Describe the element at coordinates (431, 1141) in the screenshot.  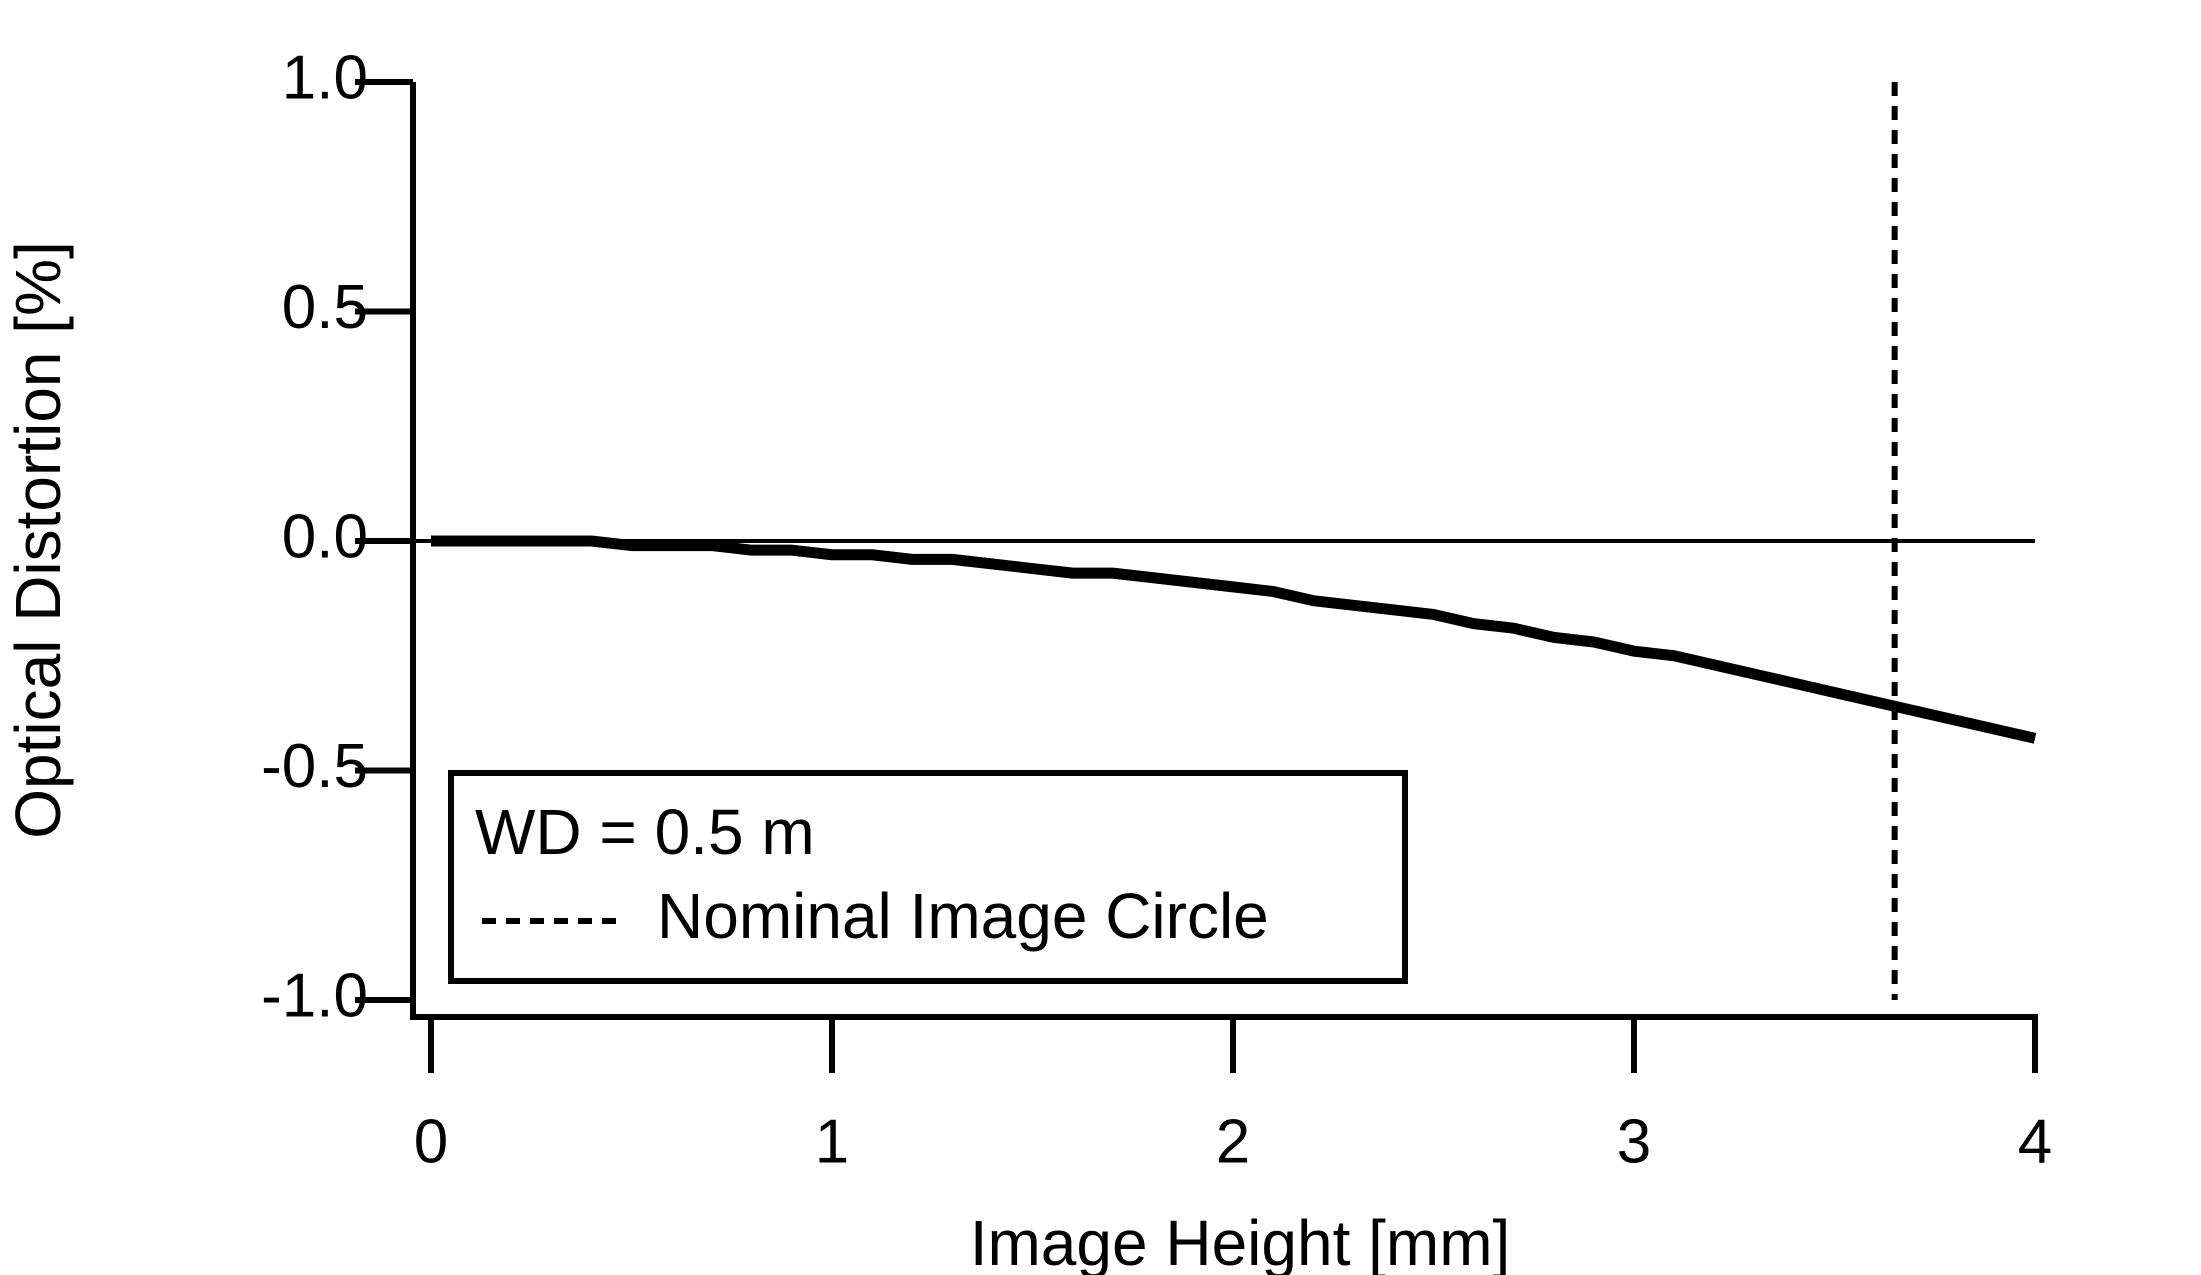
I see `x-tick-label: 0` at that location.